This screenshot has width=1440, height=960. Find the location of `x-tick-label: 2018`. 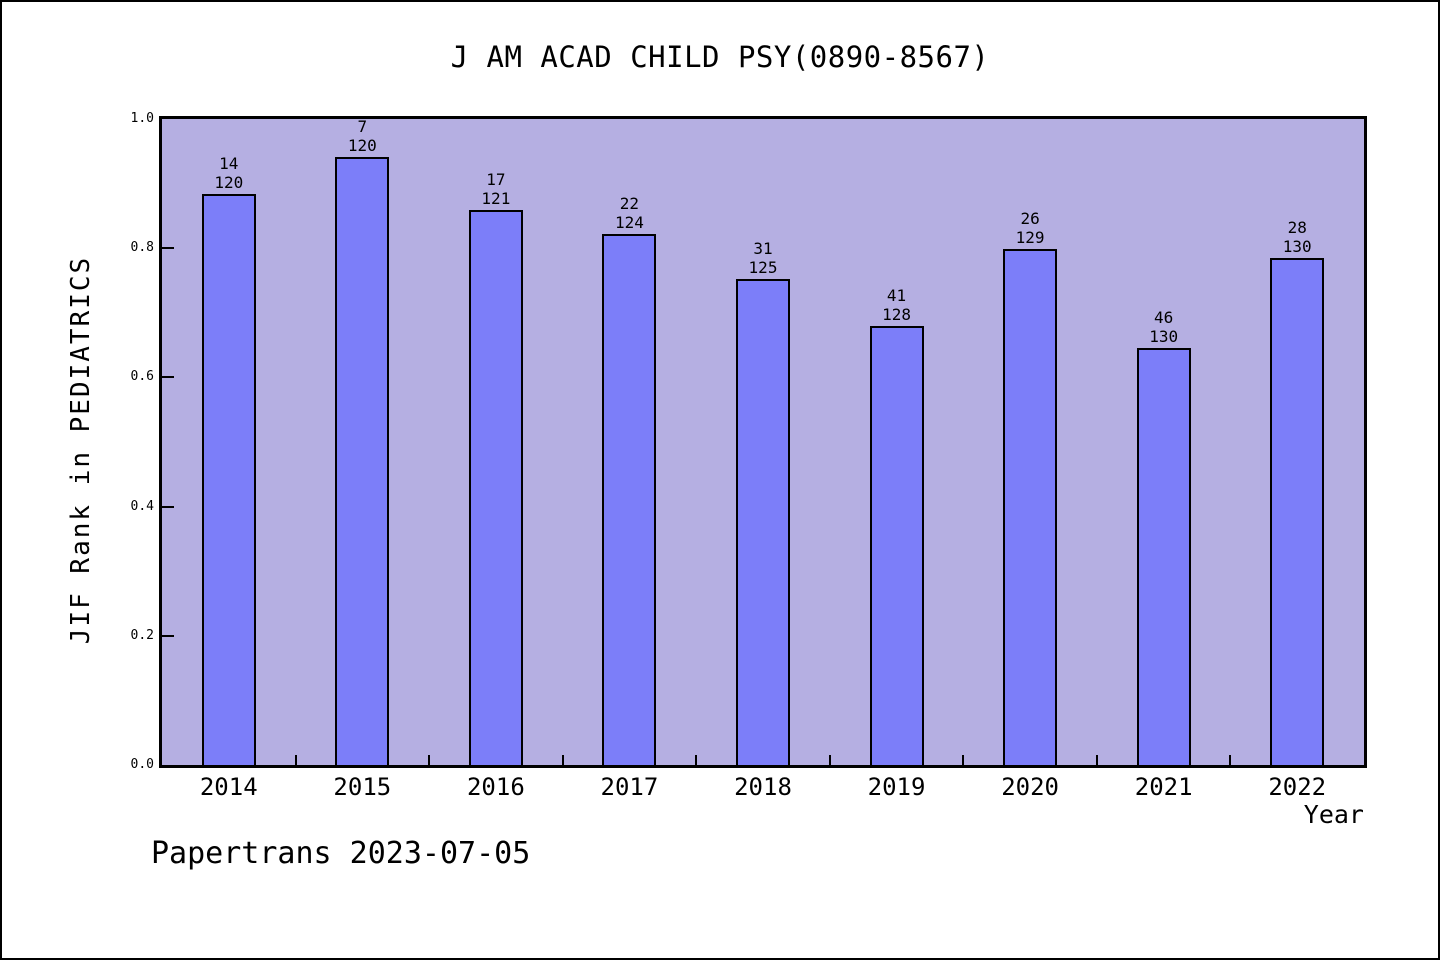

x-tick-label: 2018 is located at coordinates (763, 787).